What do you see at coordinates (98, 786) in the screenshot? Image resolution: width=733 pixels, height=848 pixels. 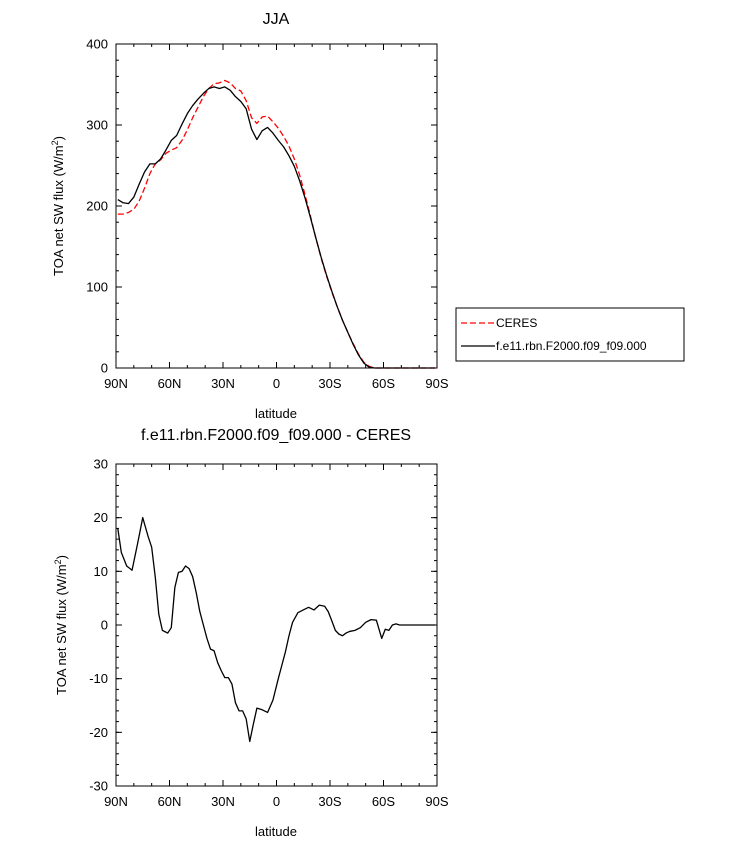 I see `y-tick-label: -30` at bounding box center [98, 786].